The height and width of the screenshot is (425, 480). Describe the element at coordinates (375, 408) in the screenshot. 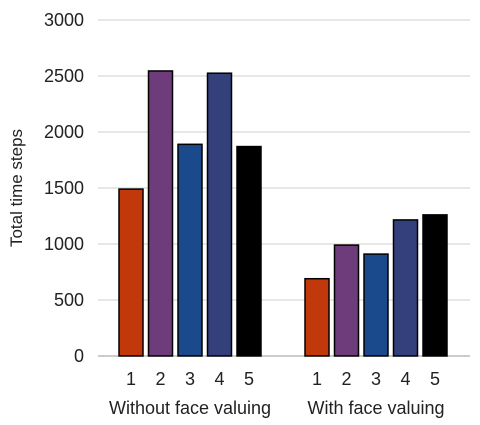

I see `group-label: With face valuing` at that location.